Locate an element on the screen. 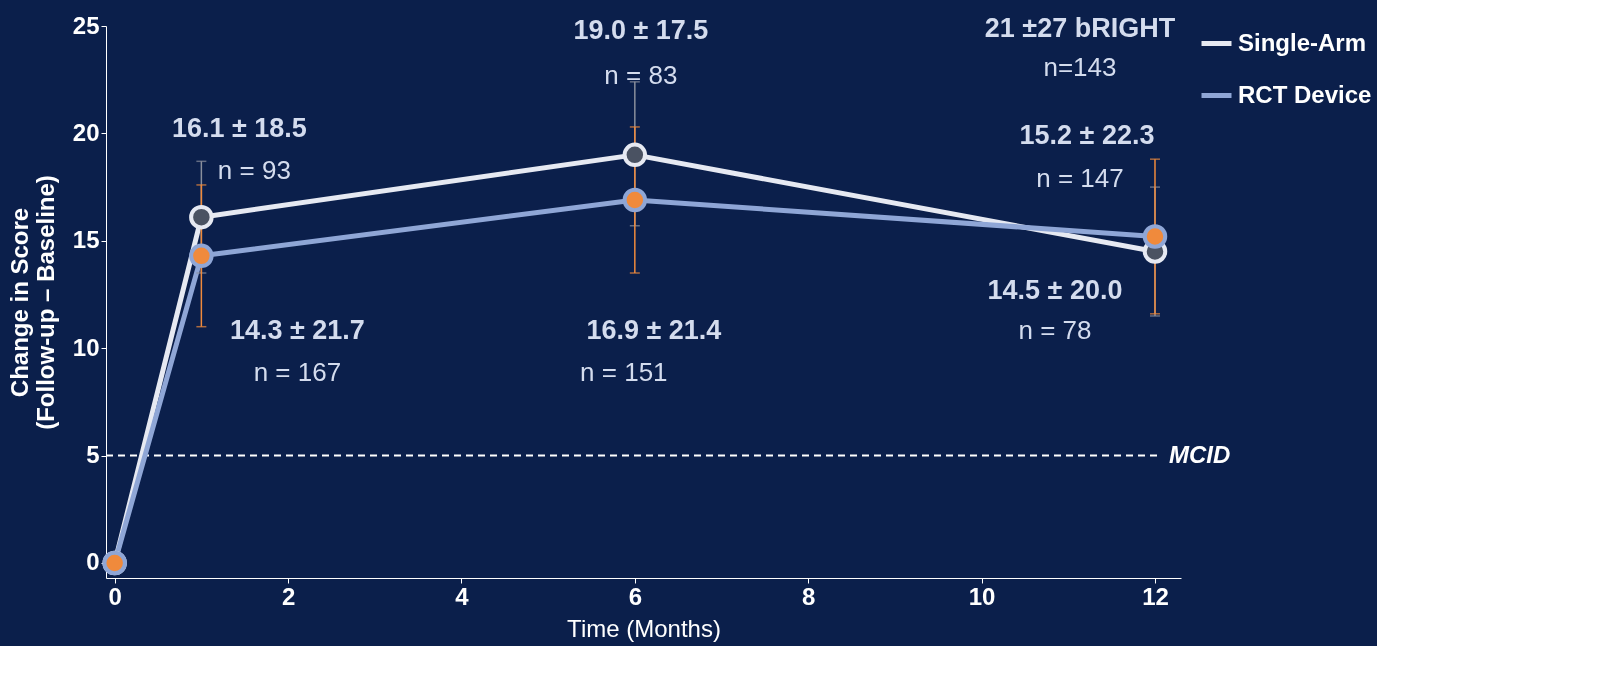 Image resolution: width=1619 pixels, height=697 pixels. annotation: n=143 is located at coordinates (1080, 66).